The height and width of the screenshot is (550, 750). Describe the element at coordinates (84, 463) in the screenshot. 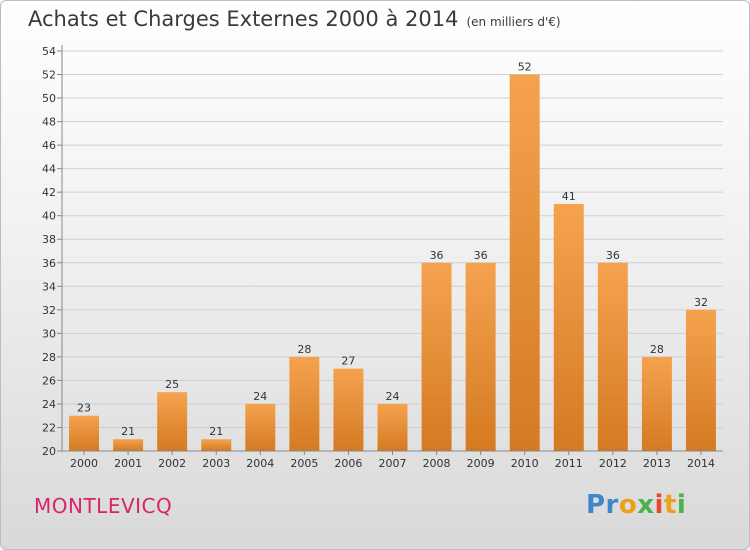

I see `x-tick-label: 2000` at that location.